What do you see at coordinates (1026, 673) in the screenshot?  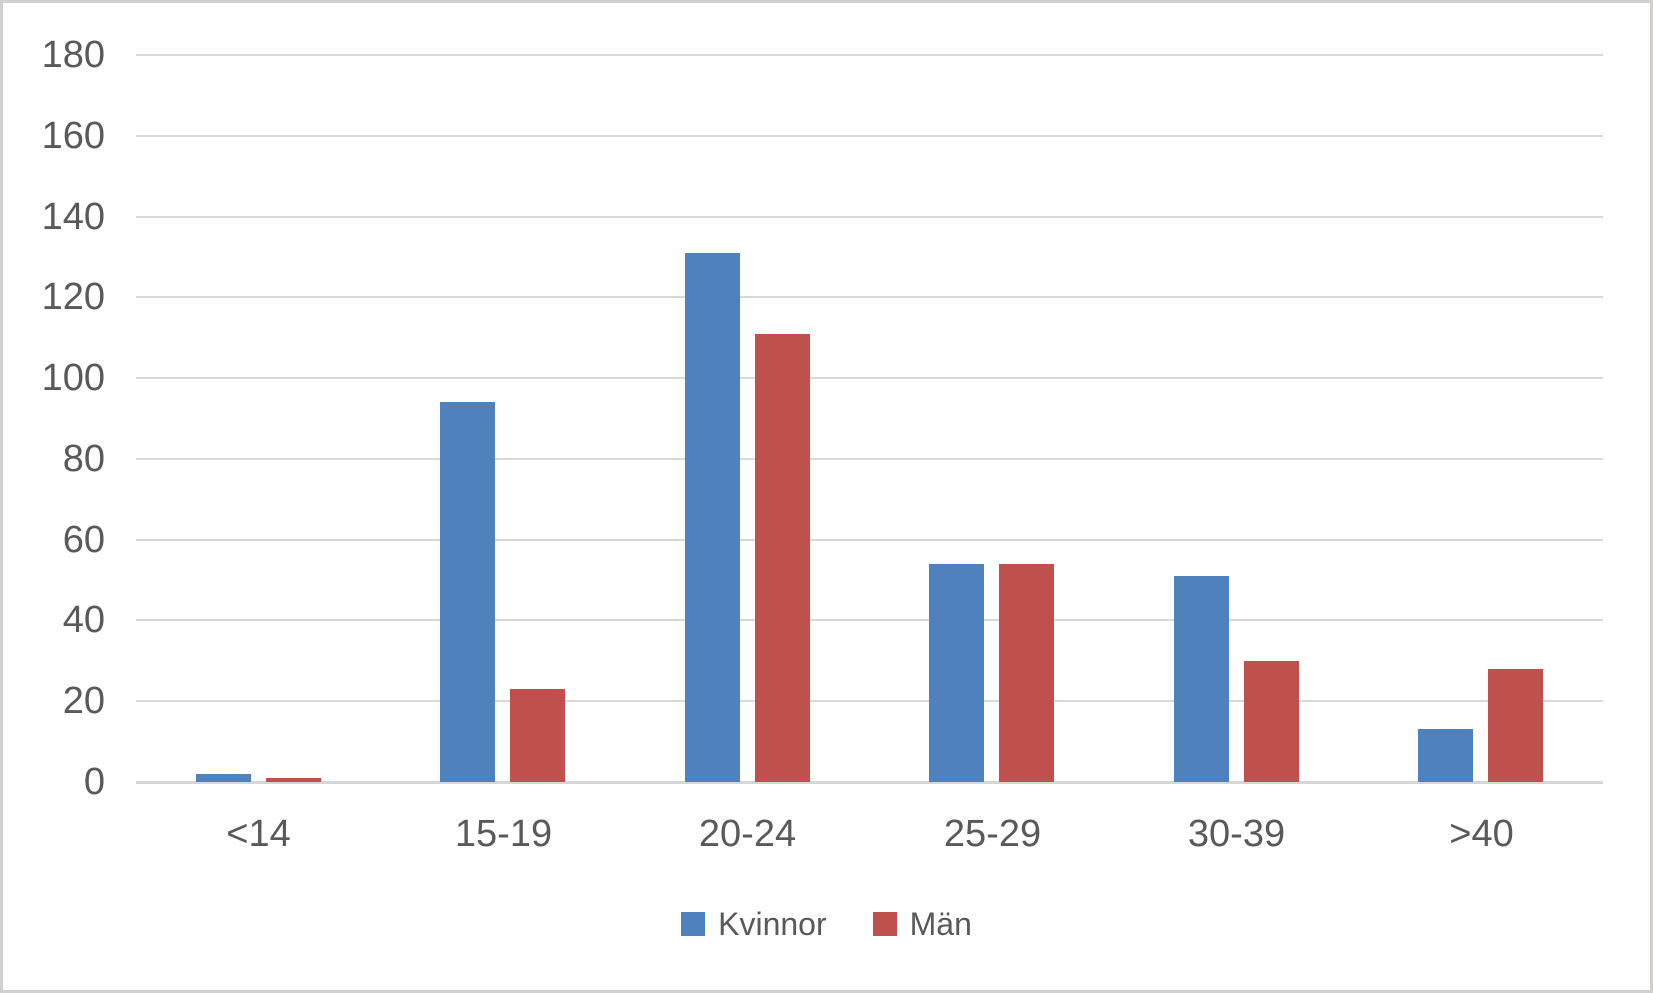 I see `bar-män-25-29` at bounding box center [1026, 673].